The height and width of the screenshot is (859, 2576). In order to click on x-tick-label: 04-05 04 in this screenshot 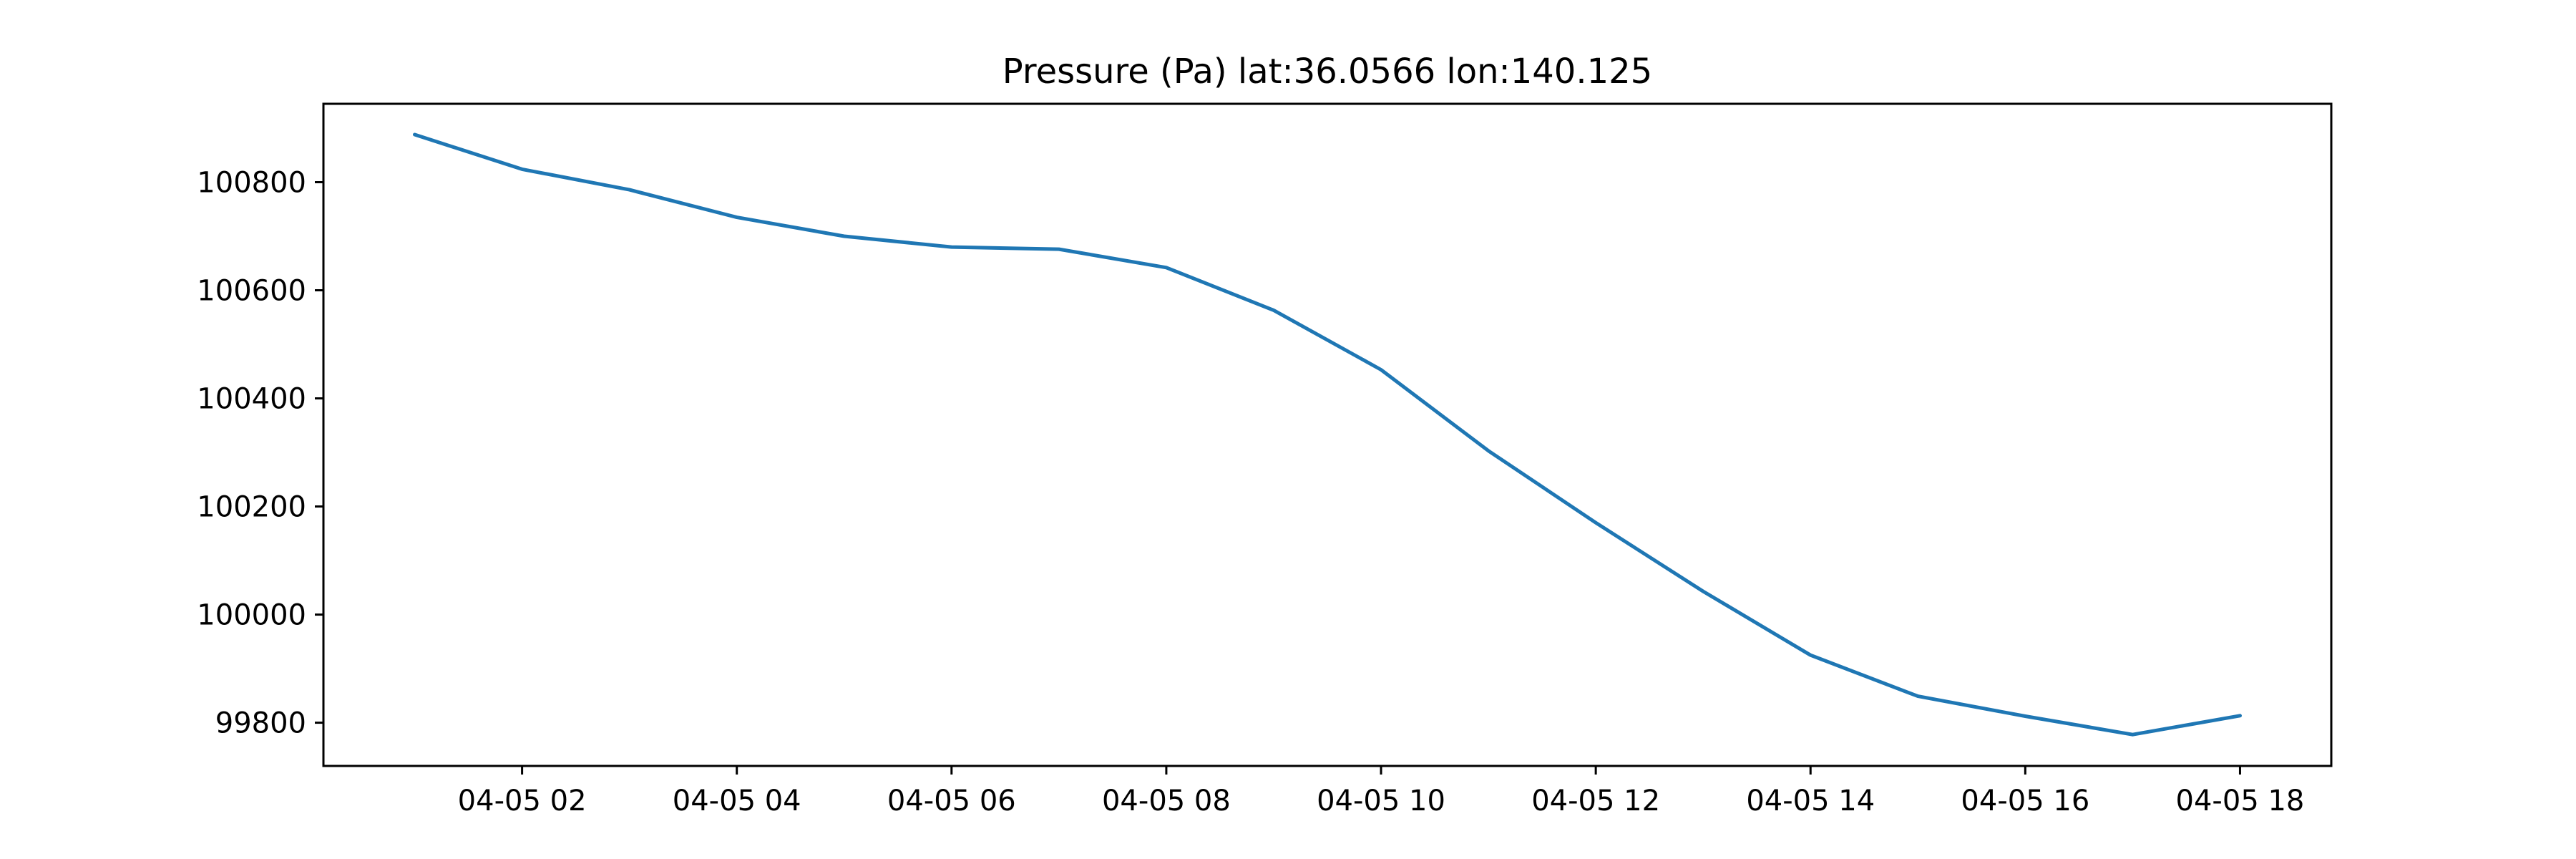, I will do `click(737, 801)`.